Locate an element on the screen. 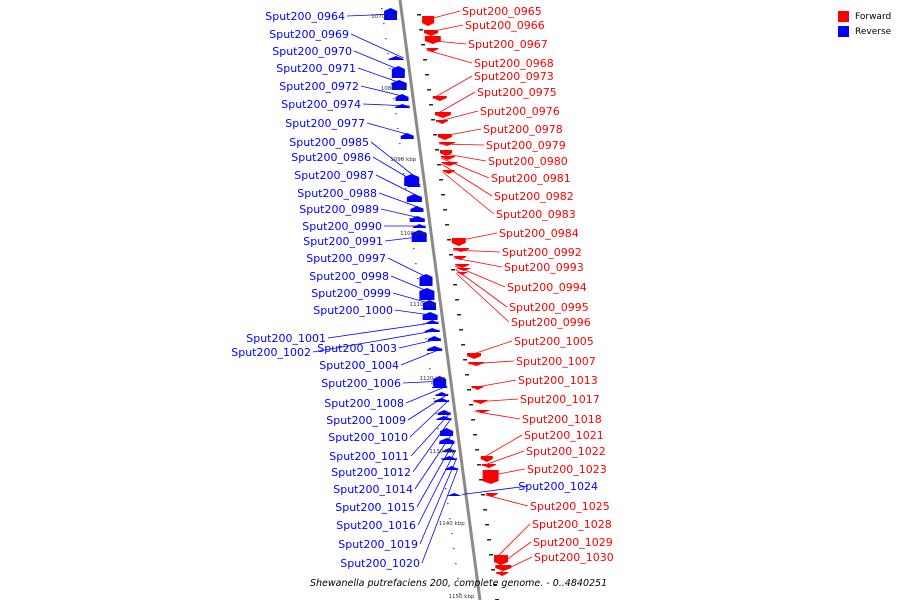  reverse-gene-label: Sput200_1011 is located at coordinates (369, 456).